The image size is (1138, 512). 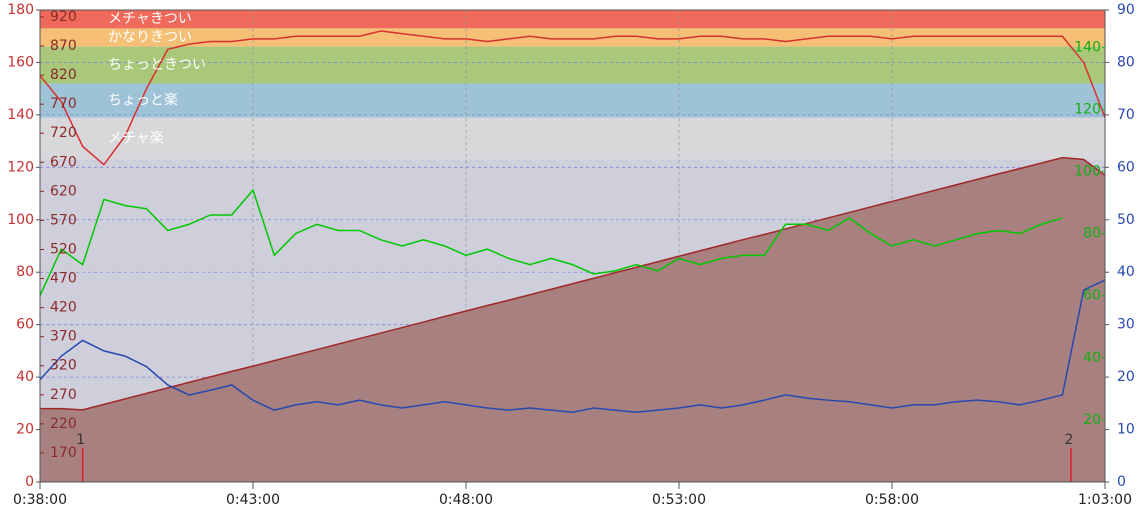 I want to click on zone-label: ちょっときつい, so click(x=157, y=65).